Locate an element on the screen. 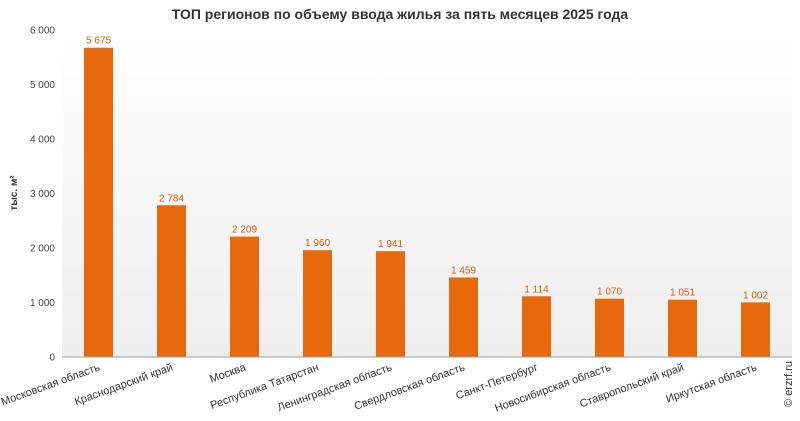 This screenshot has height=421, width=800. data-label: 1 941 is located at coordinates (390, 244).